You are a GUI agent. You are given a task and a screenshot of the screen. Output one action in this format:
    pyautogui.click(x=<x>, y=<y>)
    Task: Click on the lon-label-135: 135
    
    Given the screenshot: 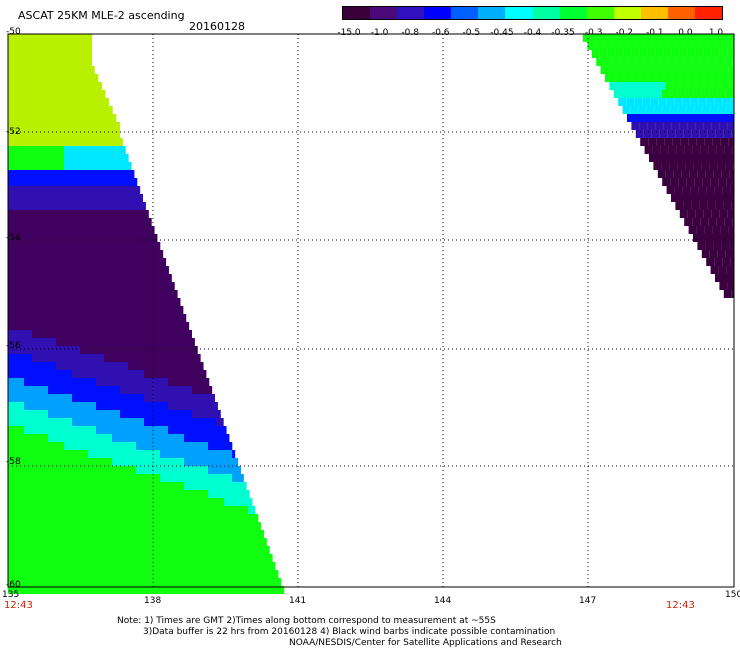 What is the action you would take?
    pyautogui.click(x=11, y=595)
    